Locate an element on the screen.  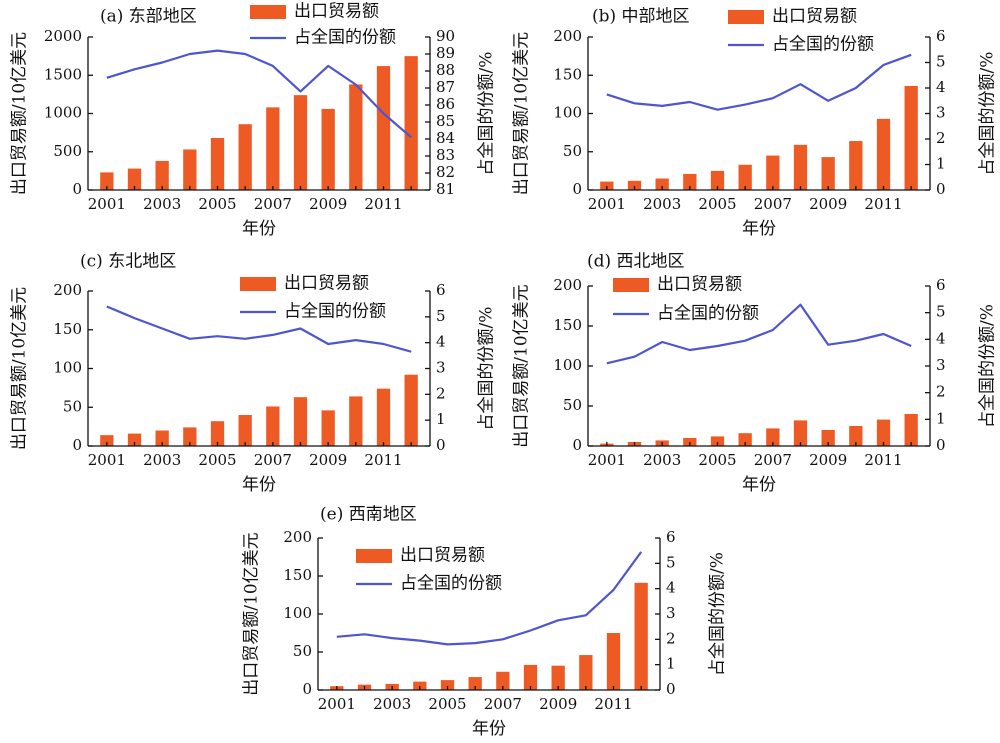
y2-tick-label: 87 is located at coordinates (445, 87).